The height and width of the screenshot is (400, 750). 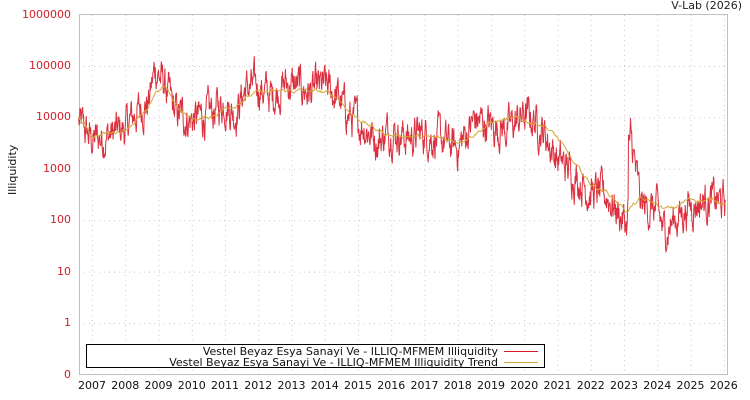 I want to click on y-tick-label: 10000, so click(x=53, y=117).